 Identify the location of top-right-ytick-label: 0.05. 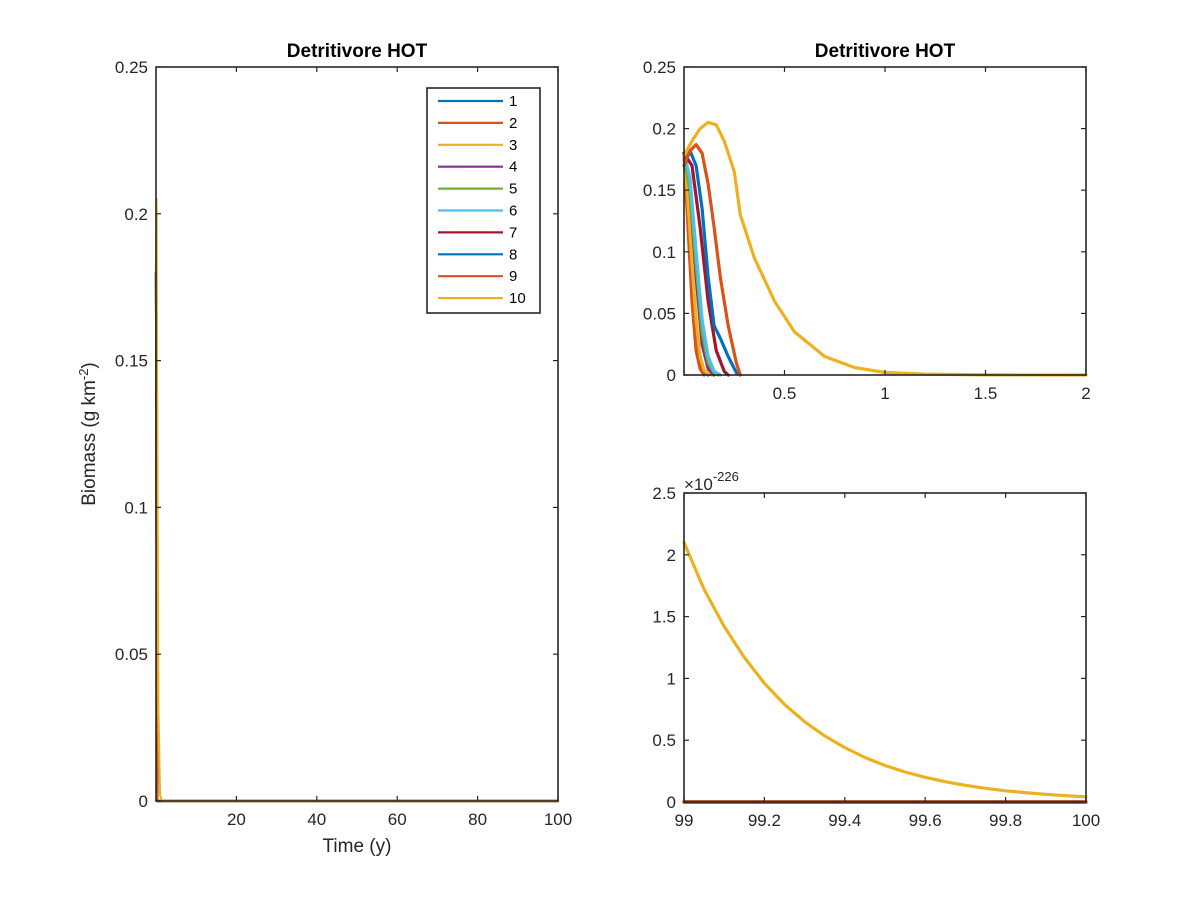
(659, 313).